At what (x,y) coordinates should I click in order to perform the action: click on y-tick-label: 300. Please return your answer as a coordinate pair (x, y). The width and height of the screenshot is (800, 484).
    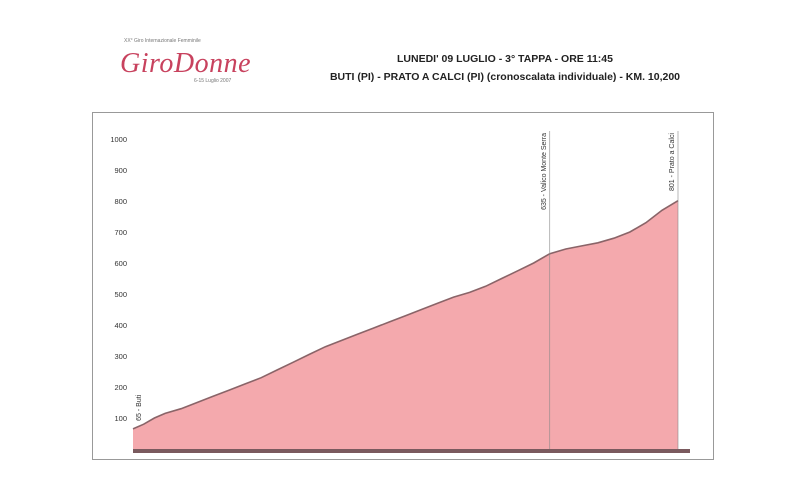
    Looking at the image, I should click on (120, 356).